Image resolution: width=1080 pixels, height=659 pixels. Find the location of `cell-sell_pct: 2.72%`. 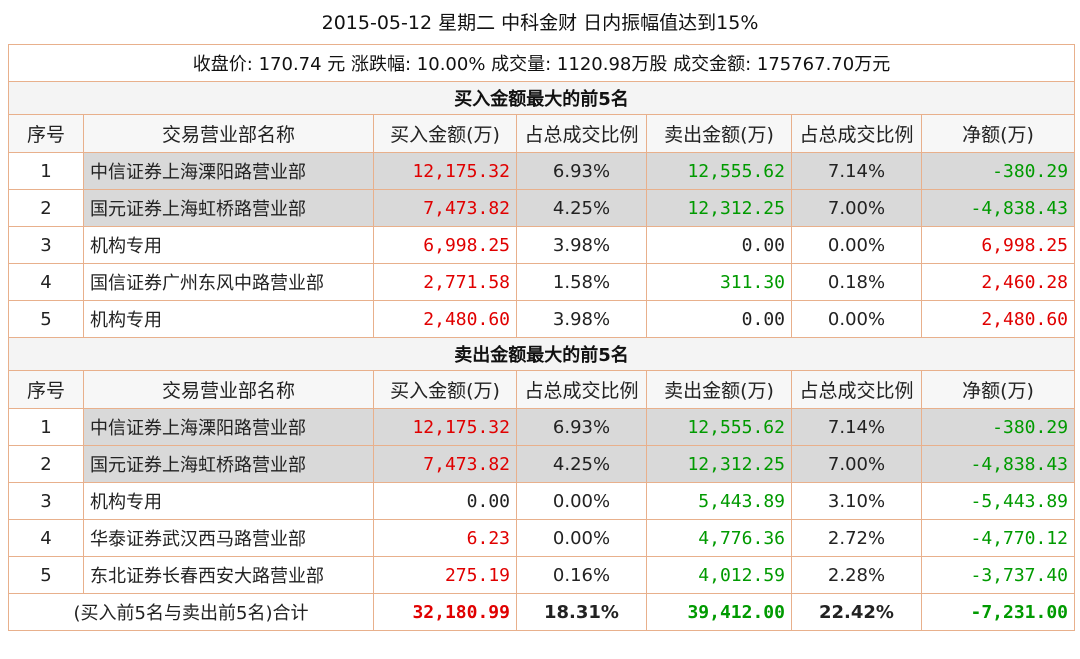

cell-sell_pct: 2.72% is located at coordinates (856, 538).